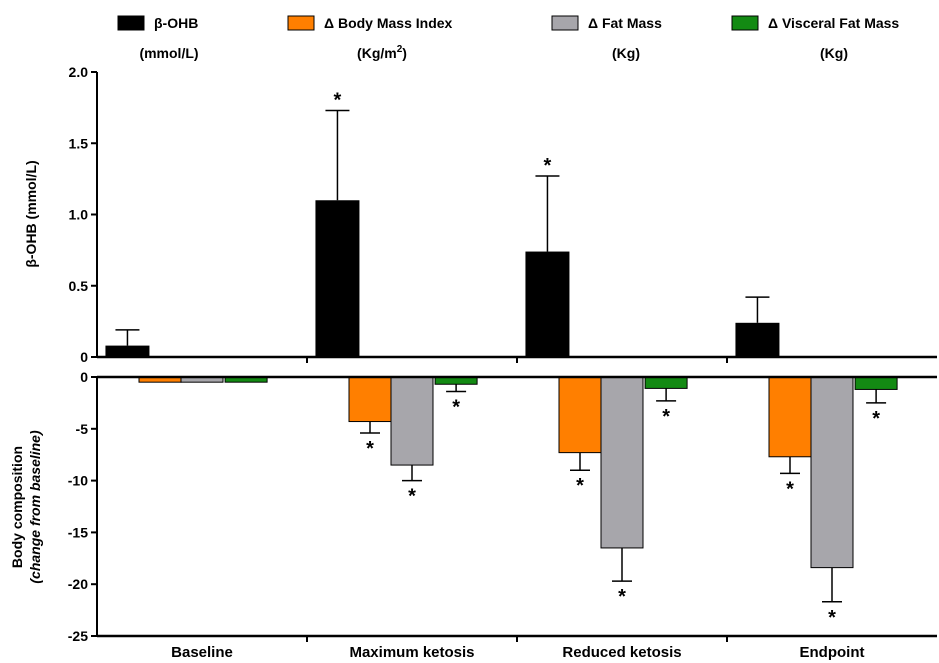  Describe the element at coordinates (745, 23) in the screenshot. I see `legend-swatch-vfat` at that location.